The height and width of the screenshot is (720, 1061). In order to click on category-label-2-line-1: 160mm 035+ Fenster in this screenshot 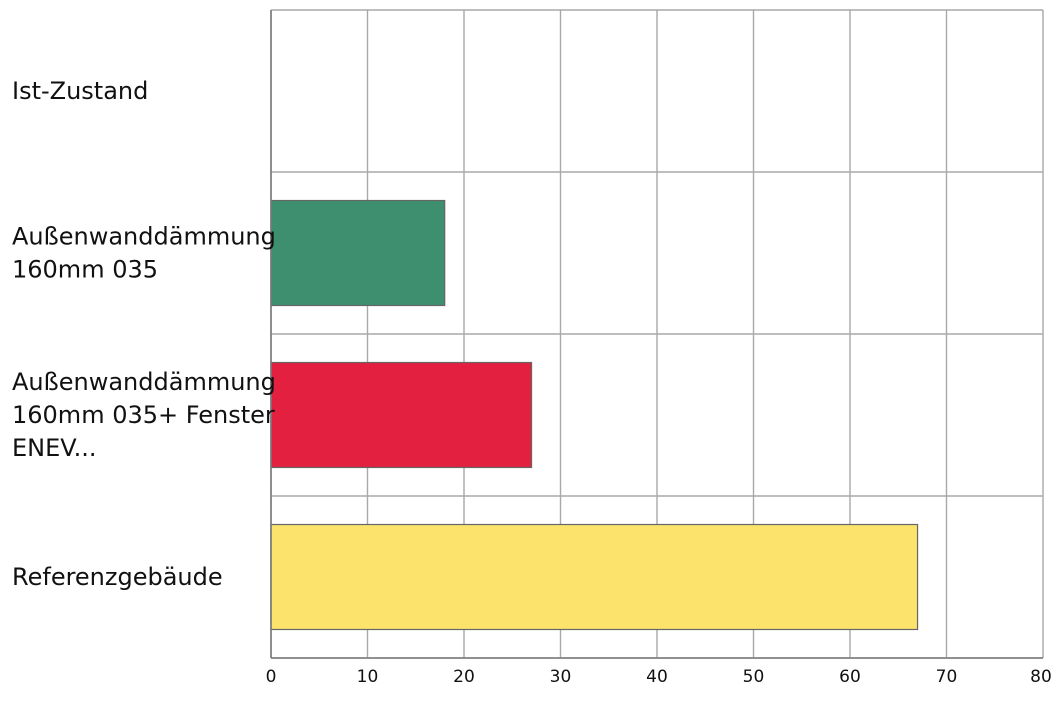, I will do `click(143, 415)`.